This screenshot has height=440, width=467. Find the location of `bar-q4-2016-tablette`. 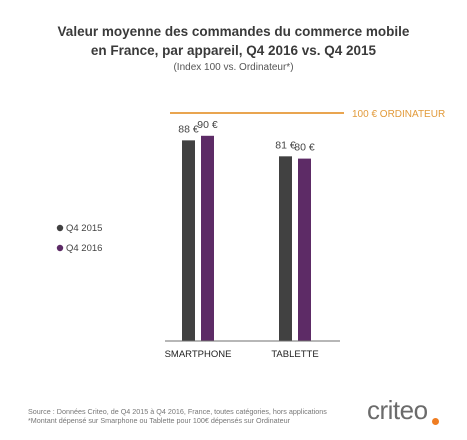

bar-q4-2016-tablette is located at coordinates (304, 249).